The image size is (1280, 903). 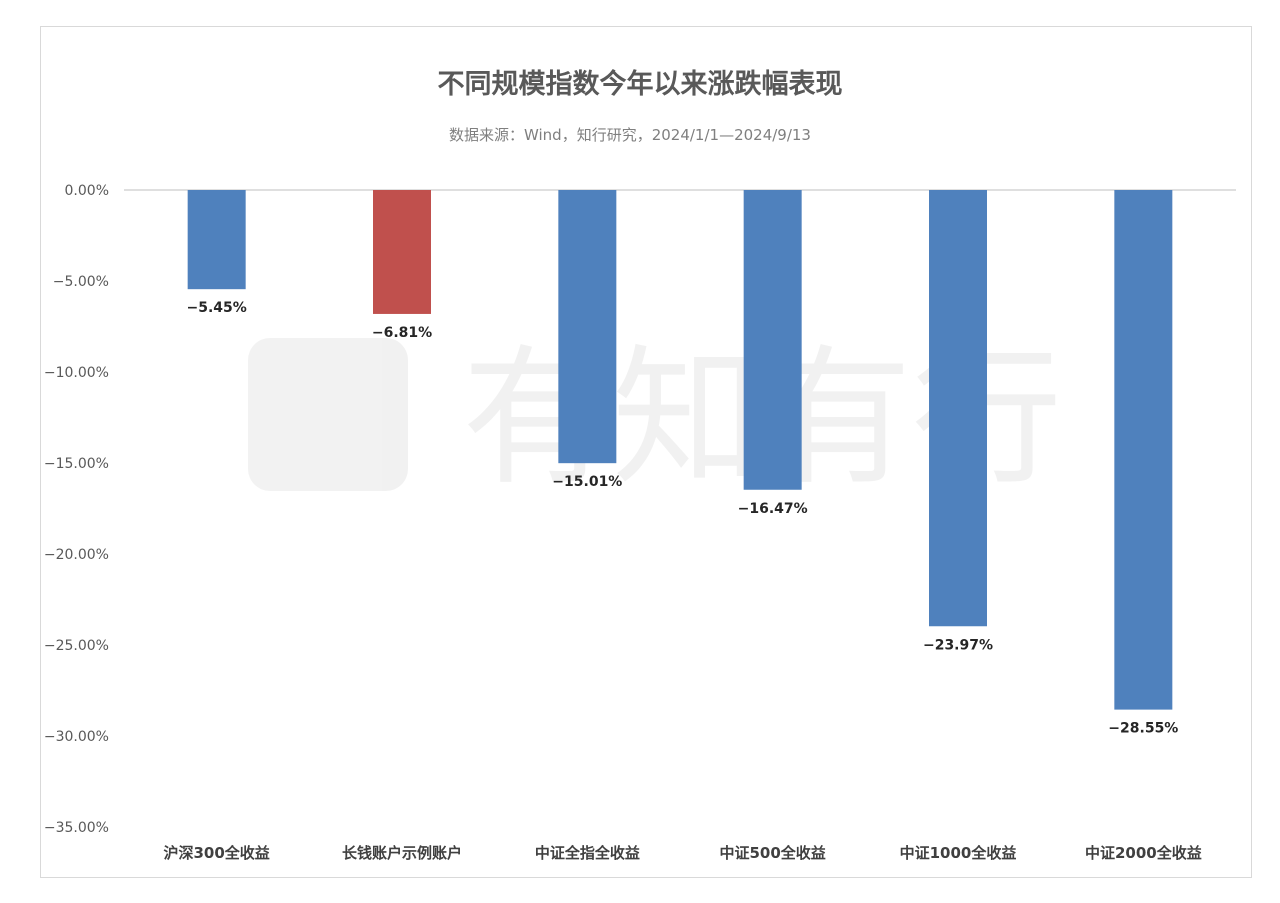 I want to click on x-category-label: 中证1000全收益, so click(x=958, y=853).